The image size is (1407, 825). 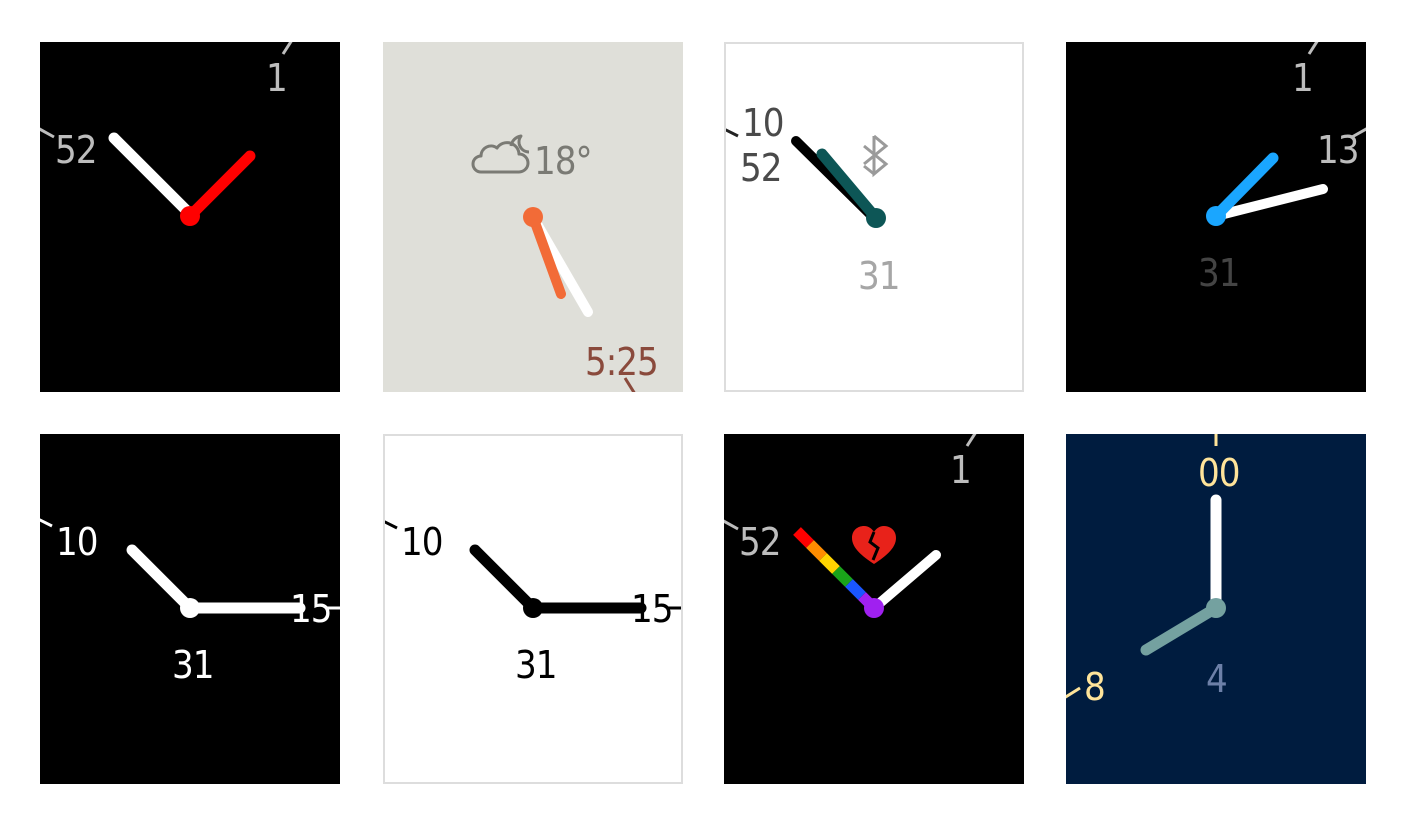 I want to click on watch-face-6: 10 15 31, so click(x=533, y=609).